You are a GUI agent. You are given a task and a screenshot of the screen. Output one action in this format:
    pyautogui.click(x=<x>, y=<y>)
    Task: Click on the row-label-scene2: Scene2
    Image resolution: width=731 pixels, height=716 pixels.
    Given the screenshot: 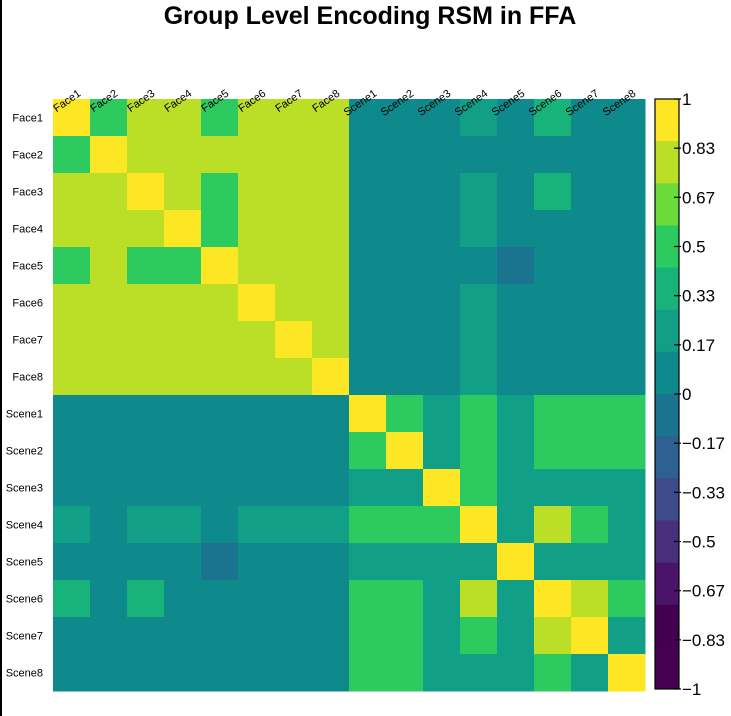 What is the action you would take?
    pyautogui.click(x=24, y=452)
    